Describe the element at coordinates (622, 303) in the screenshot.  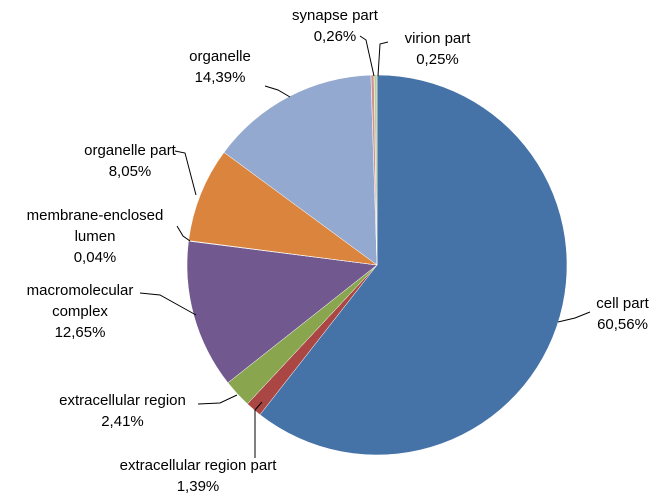
I see `category-label: cell part` at that location.